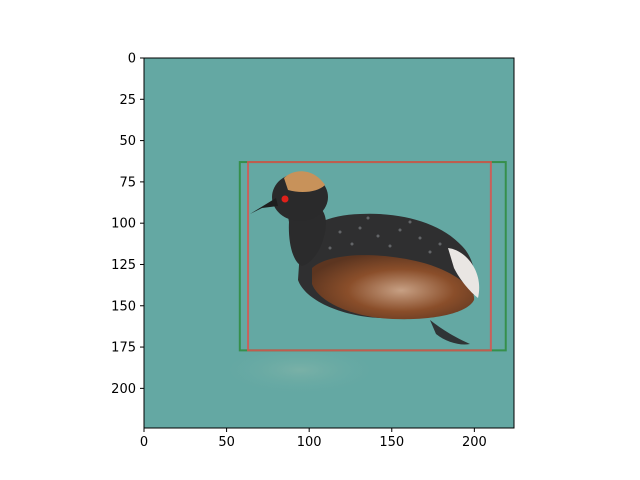  I want to click on bird-foot, so click(450, 332).